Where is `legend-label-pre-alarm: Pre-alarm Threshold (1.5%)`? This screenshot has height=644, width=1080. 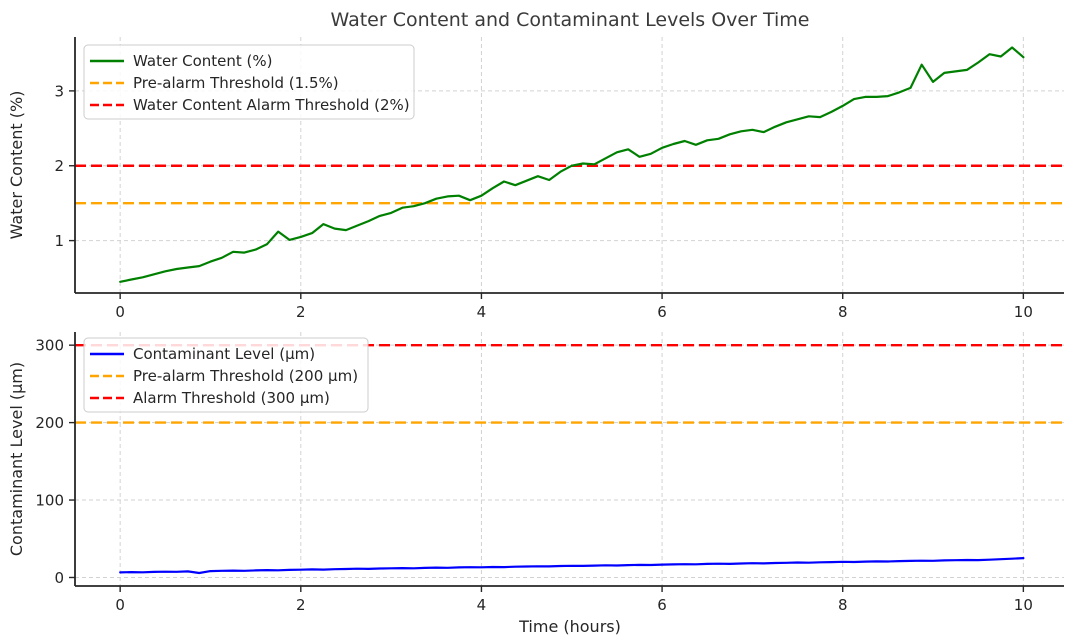 legend-label-pre-alarm: Pre-alarm Threshold (1.5%) is located at coordinates (236, 83).